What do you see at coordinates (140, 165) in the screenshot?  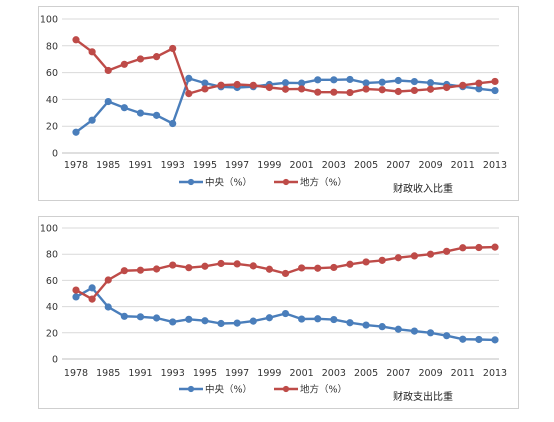 I see `x-tick-label: 1991` at bounding box center [140, 165].